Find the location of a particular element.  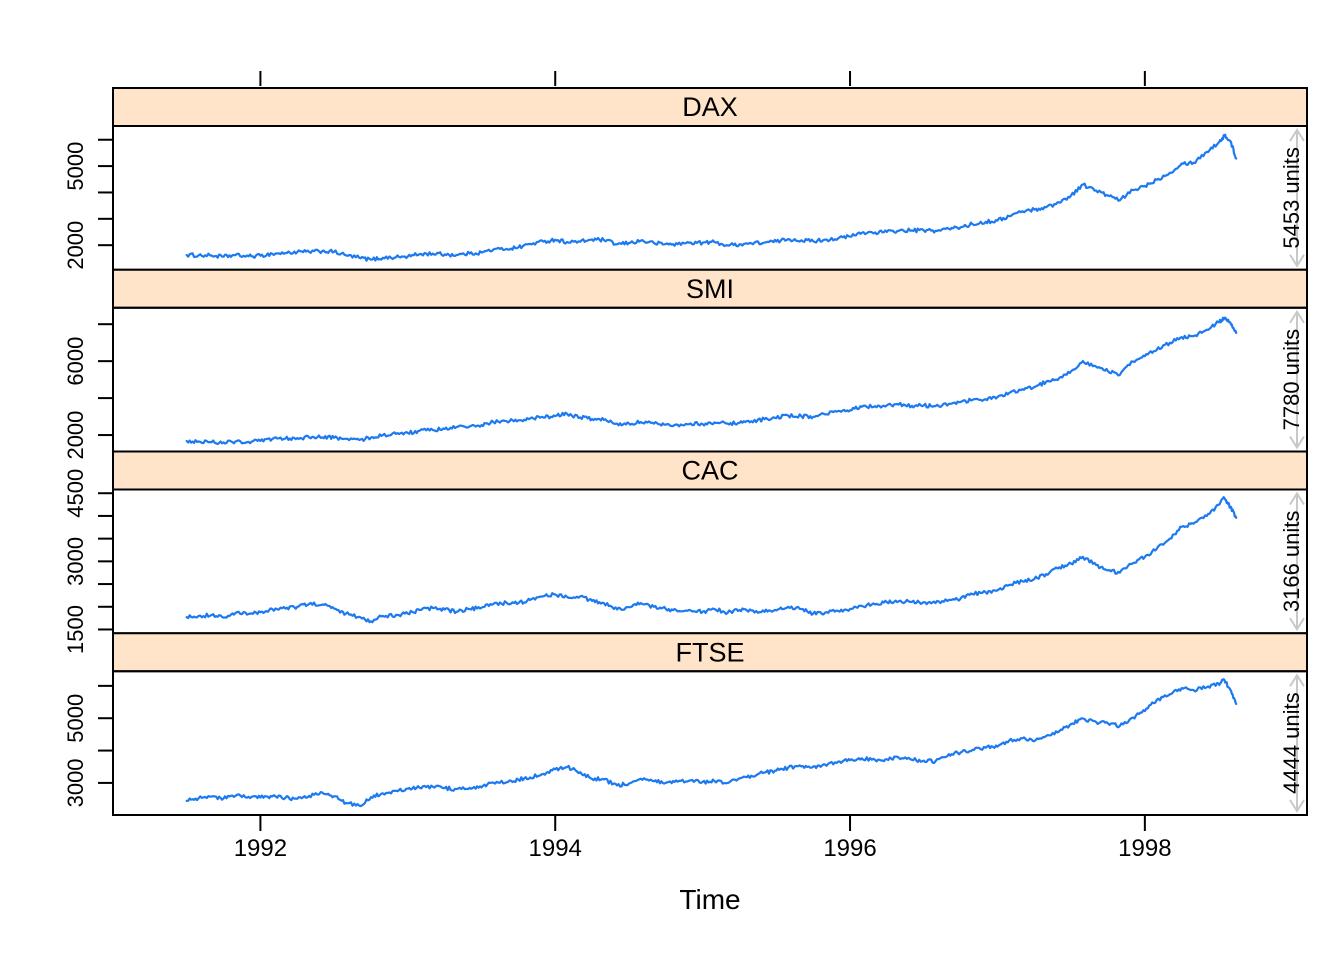

x-tick-label: 1994 is located at coordinates (555, 848).